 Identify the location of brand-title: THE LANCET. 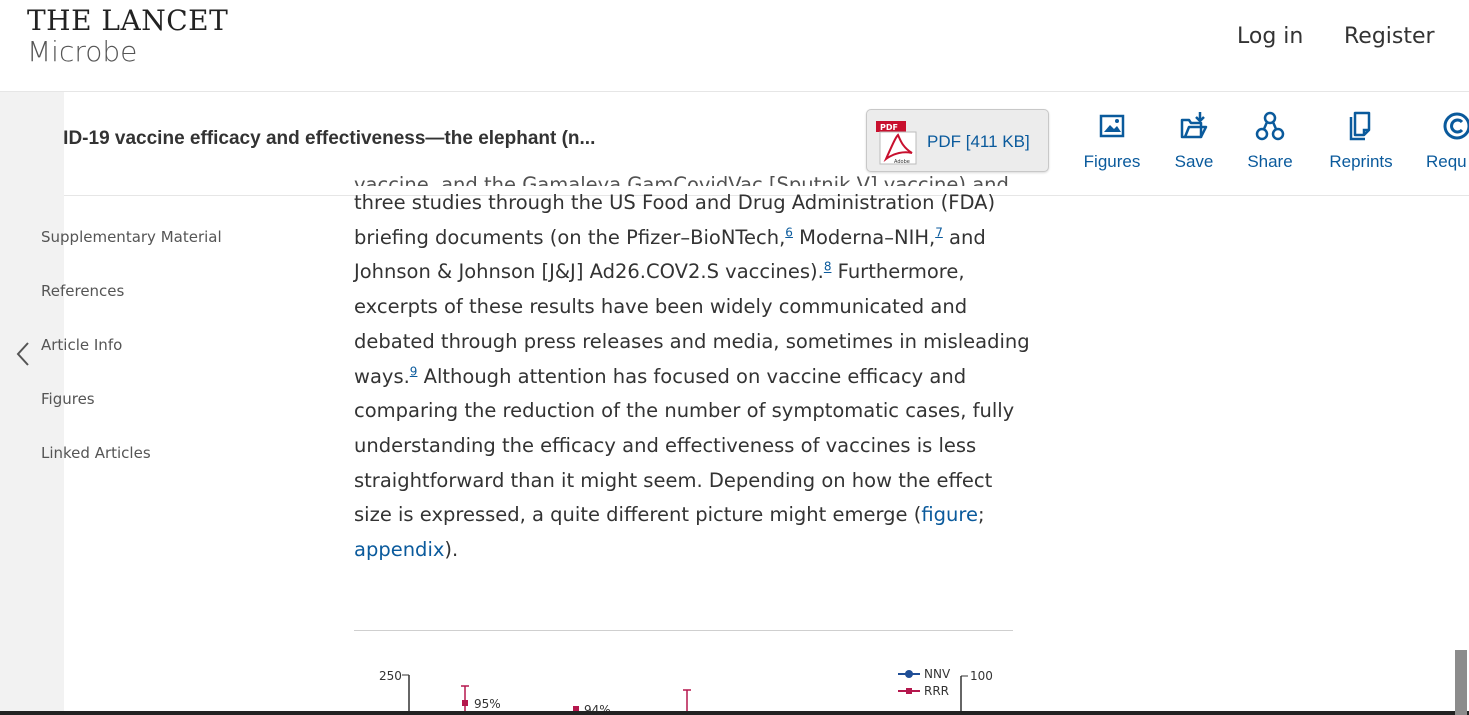
(128, 20).